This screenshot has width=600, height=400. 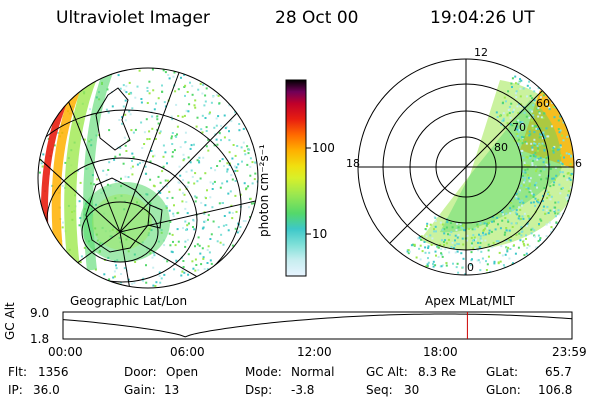 I want to click on ip-value: 36.0, so click(x=46, y=390).